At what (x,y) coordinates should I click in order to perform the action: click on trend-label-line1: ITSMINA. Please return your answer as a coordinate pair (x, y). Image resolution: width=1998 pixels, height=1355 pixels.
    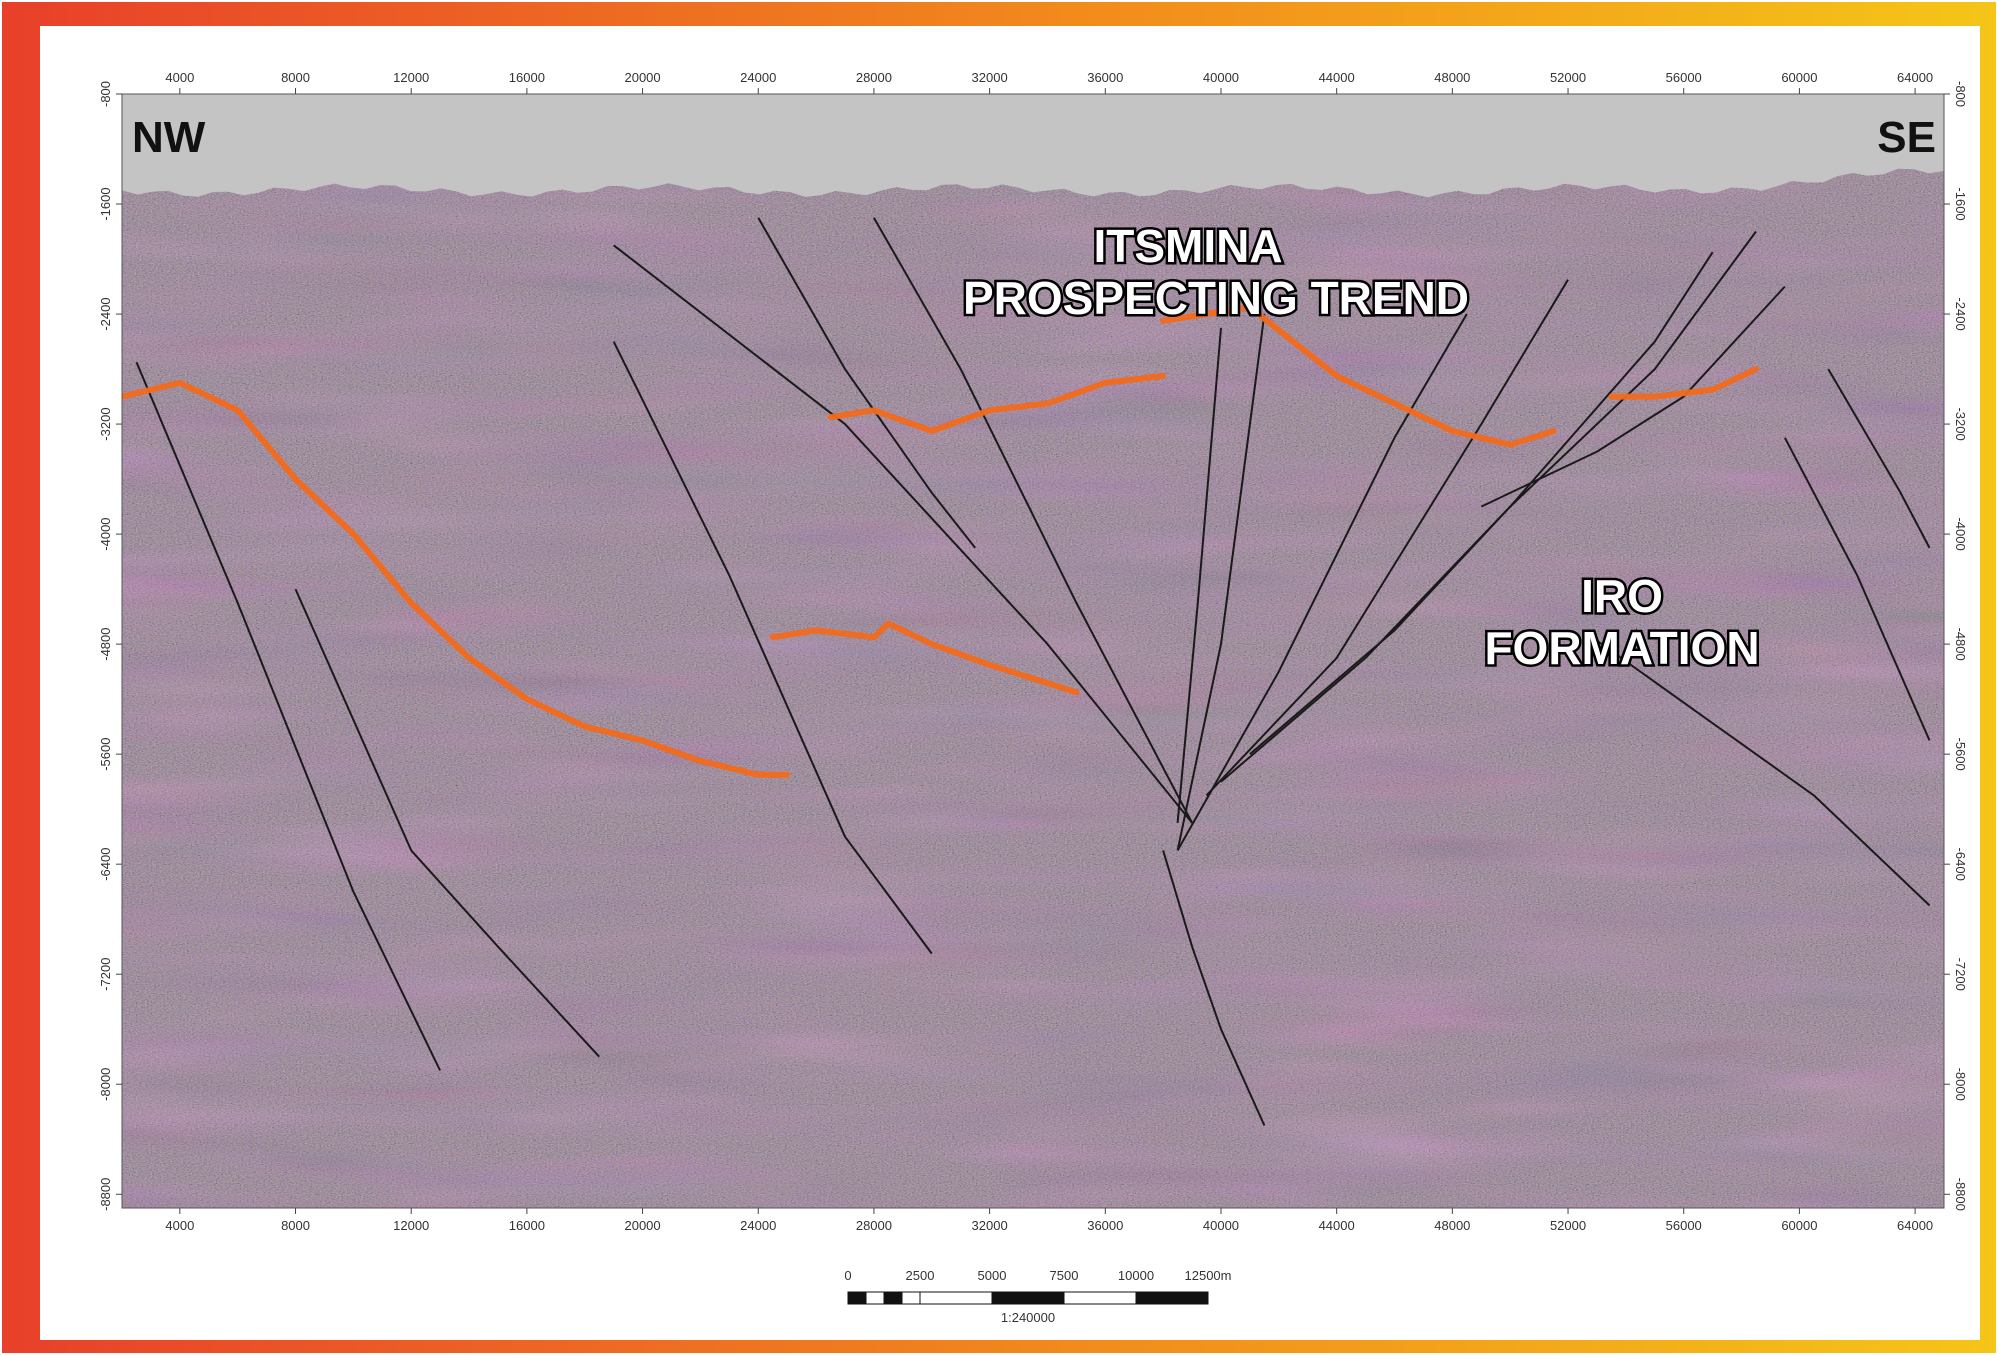
    Looking at the image, I should click on (1187, 246).